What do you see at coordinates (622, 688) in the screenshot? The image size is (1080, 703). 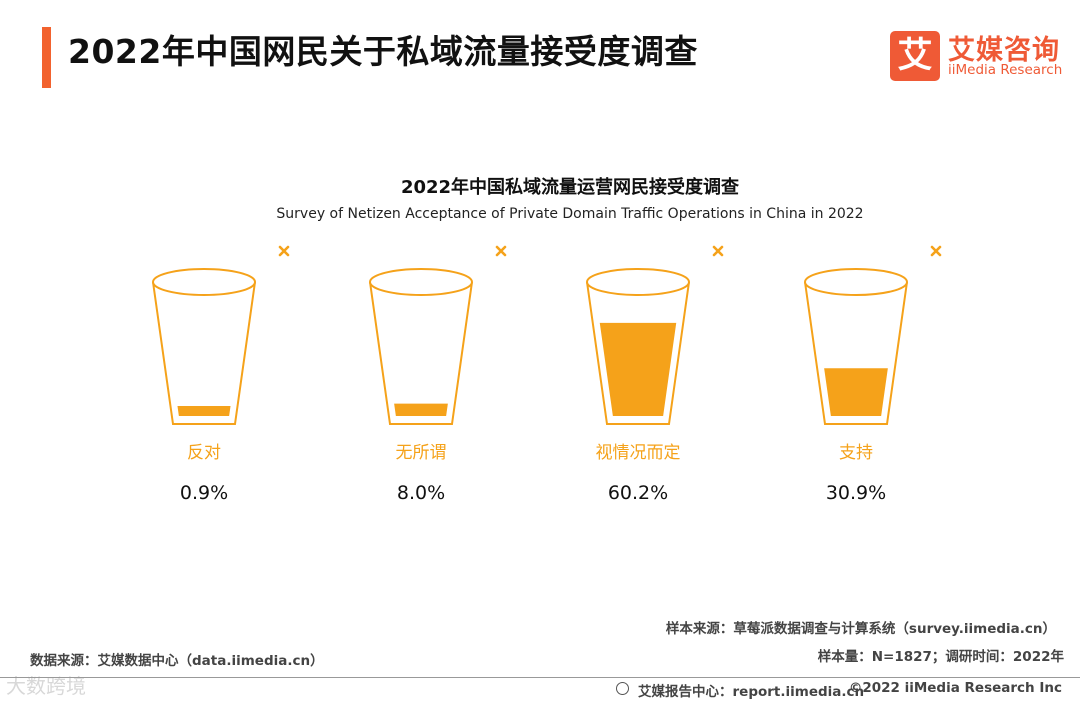 I see `globe-icon` at bounding box center [622, 688].